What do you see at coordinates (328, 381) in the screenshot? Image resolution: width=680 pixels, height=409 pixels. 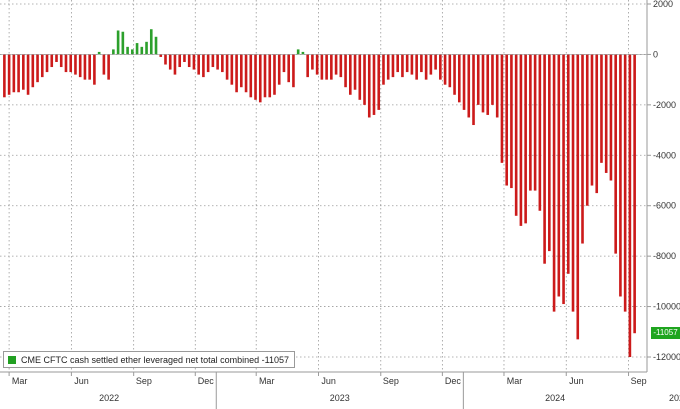 I see `x-tick-label: Jun` at bounding box center [328, 381].